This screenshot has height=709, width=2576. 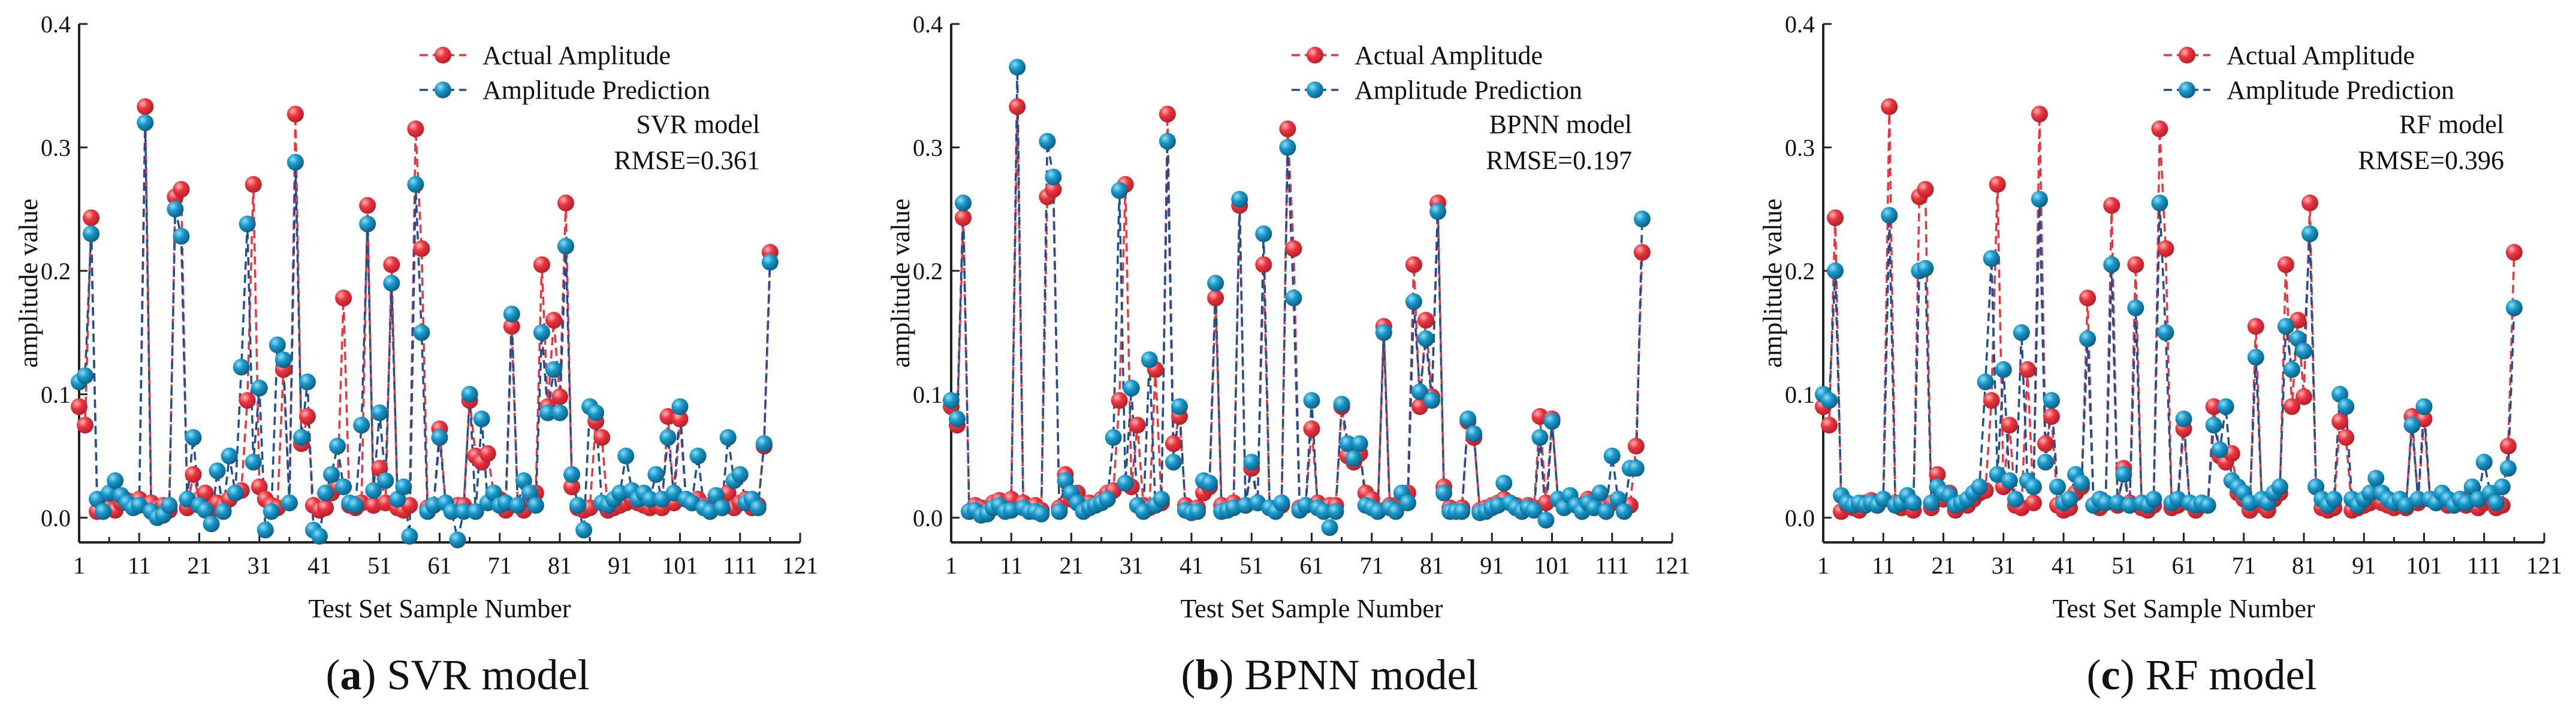 What do you see at coordinates (928, 395) in the screenshot?
I see `bpnn-y-tick-label: 0.1` at bounding box center [928, 395].